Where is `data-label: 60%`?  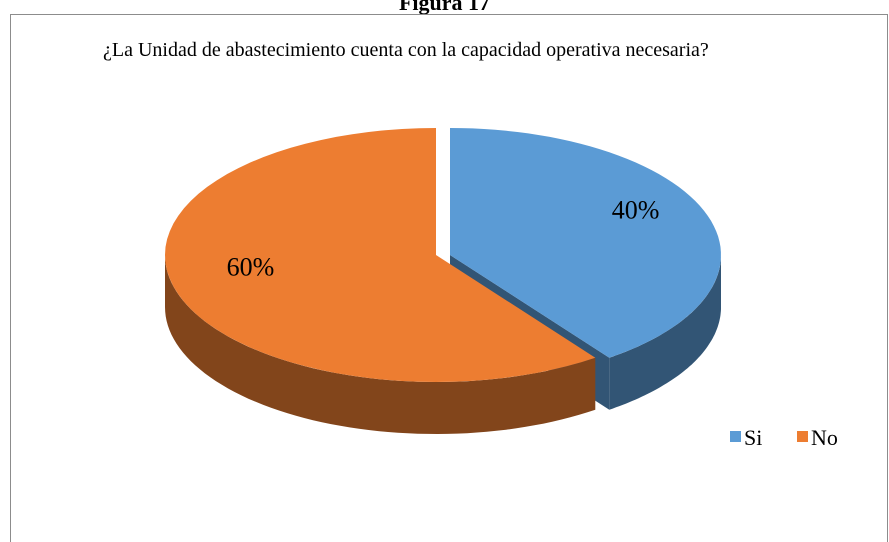 data-label: 60% is located at coordinates (251, 266).